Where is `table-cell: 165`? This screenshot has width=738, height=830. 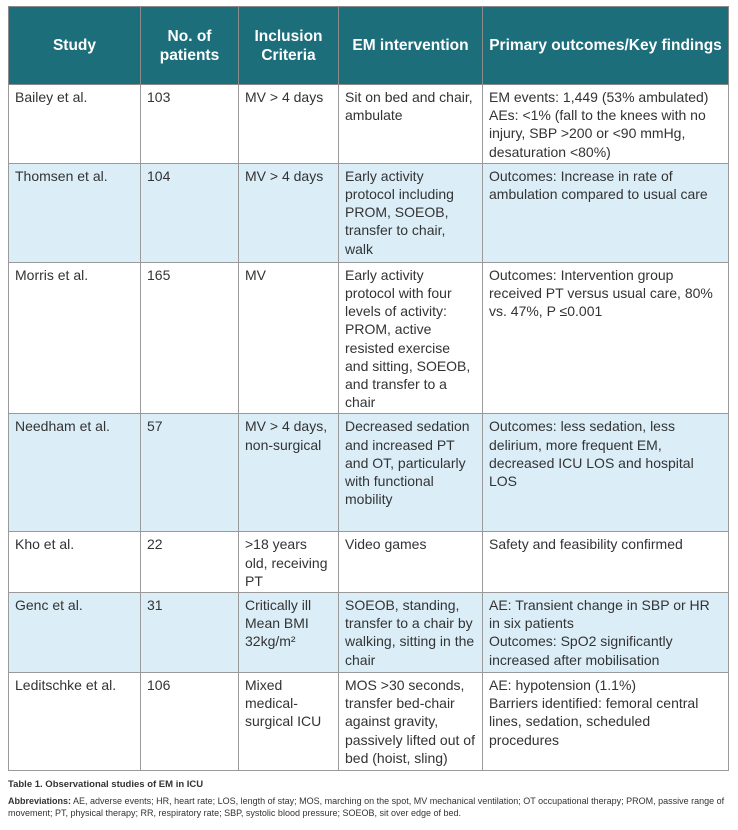
table-cell: 165 is located at coordinates (189, 338).